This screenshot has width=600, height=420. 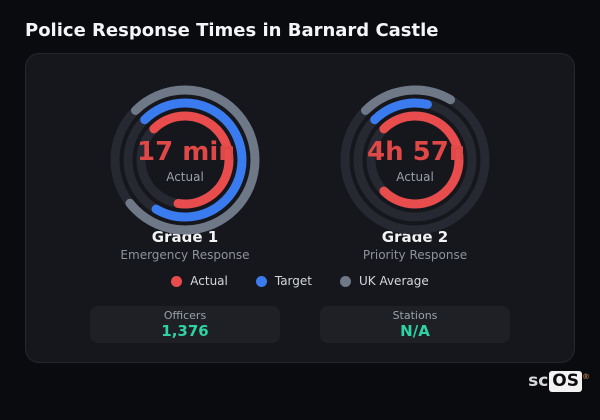 What do you see at coordinates (293, 281) in the screenshot?
I see `legend-label-target: Target` at bounding box center [293, 281].